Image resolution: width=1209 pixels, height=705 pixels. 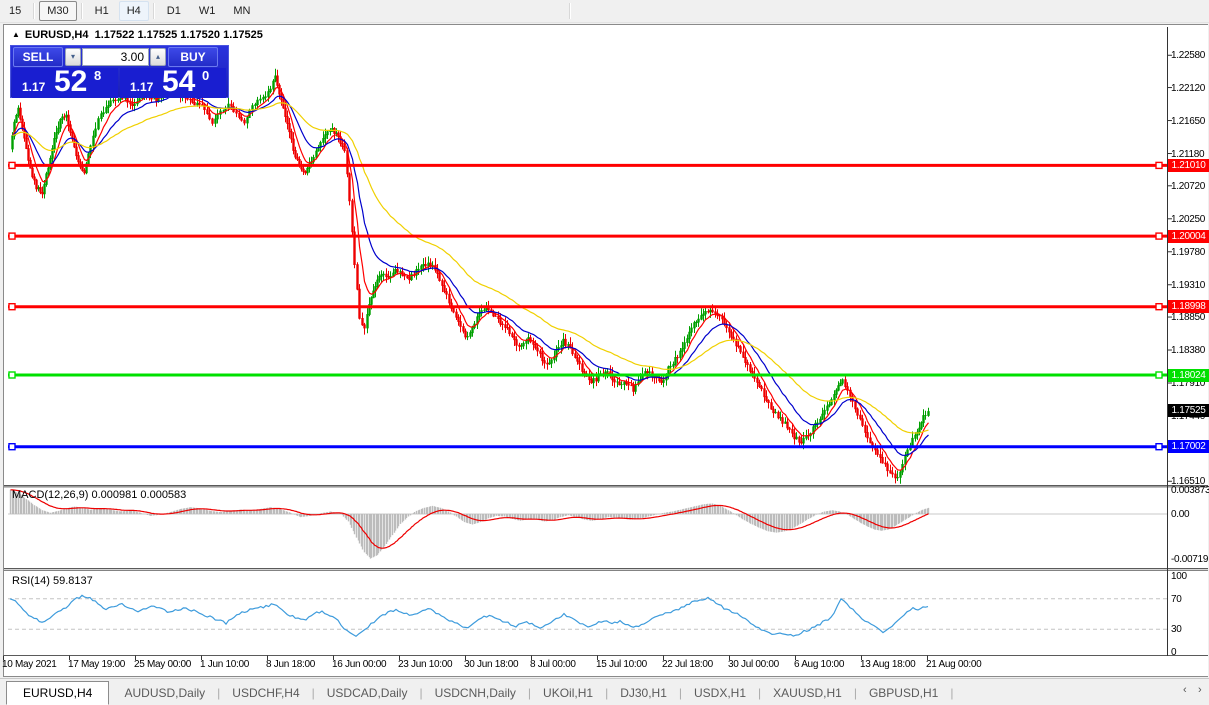 What do you see at coordinates (1188, 236) in the screenshot?
I see `hline-price-badge: 1.20004` at bounding box center [1188, 236].